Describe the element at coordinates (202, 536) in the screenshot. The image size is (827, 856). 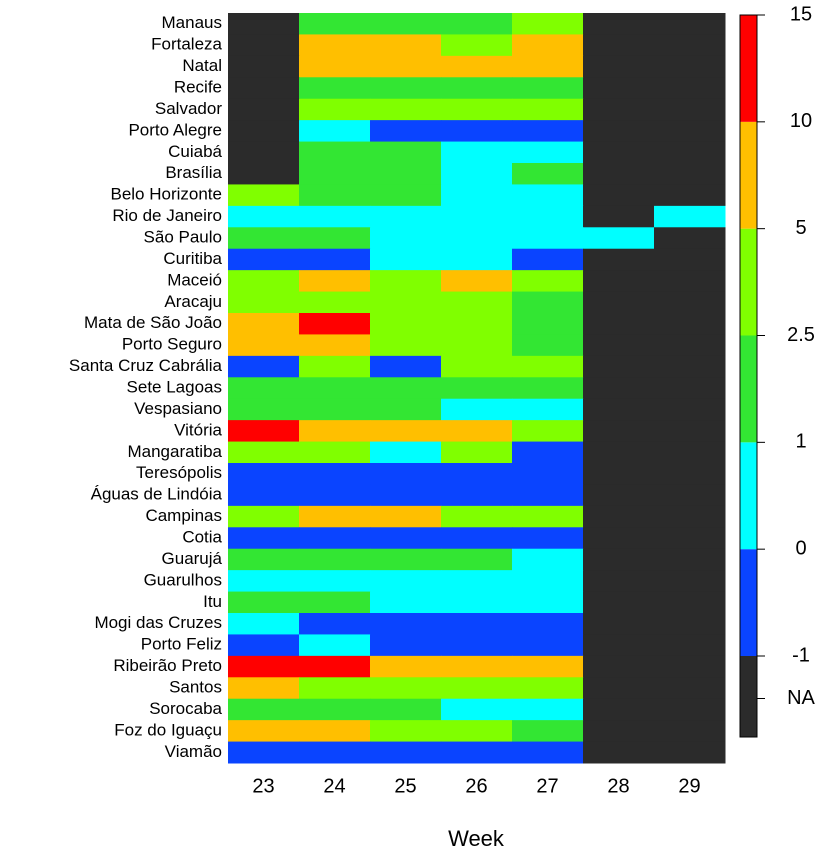
I see `row-label: Cotia` at that location.